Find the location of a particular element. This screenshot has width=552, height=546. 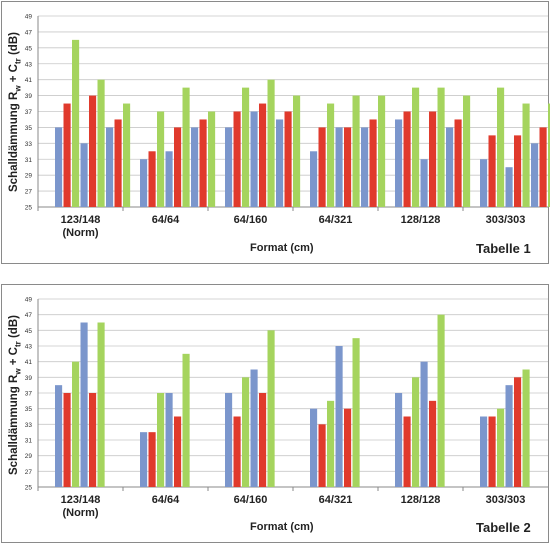

chart-2-y-tick-label: 27 is located at coordinates (29, 472).